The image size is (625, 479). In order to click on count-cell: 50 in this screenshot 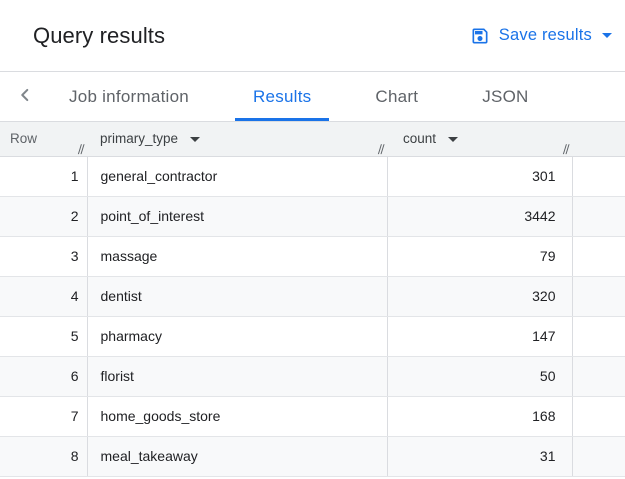, I will do `click(480, 376)`.